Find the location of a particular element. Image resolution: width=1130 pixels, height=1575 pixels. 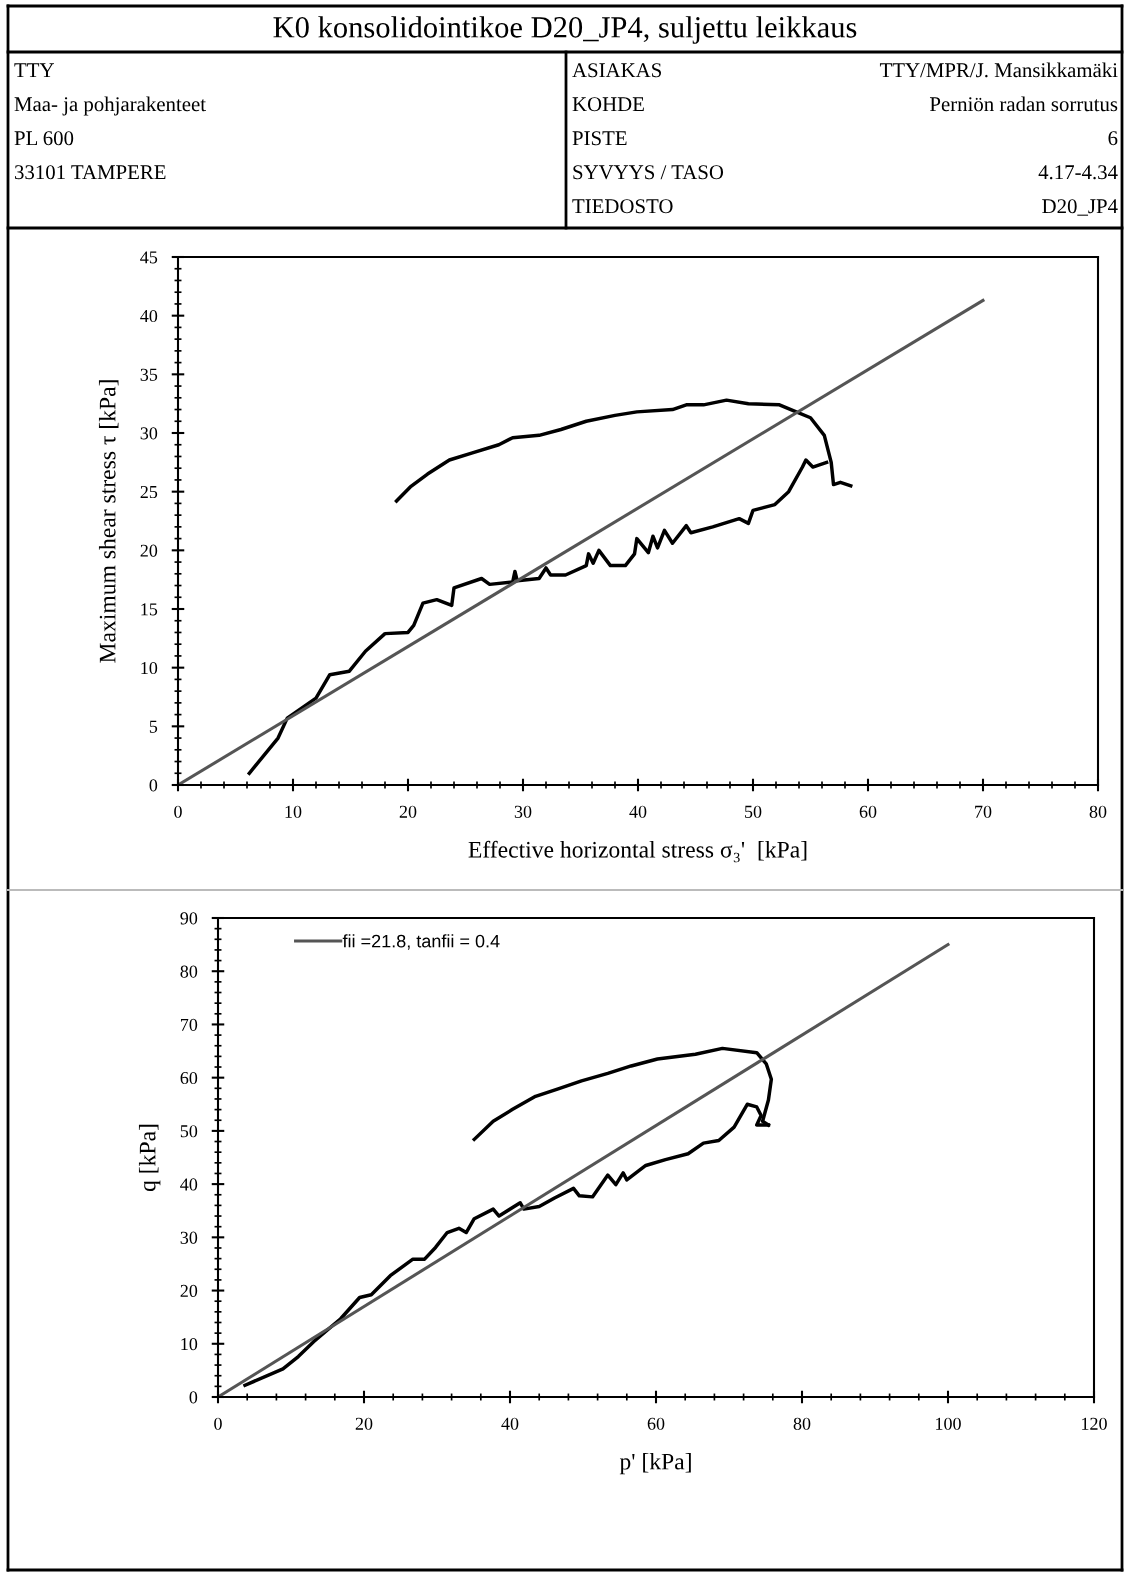

y-tick-label: 70 is located at coordinates (189, 1024).